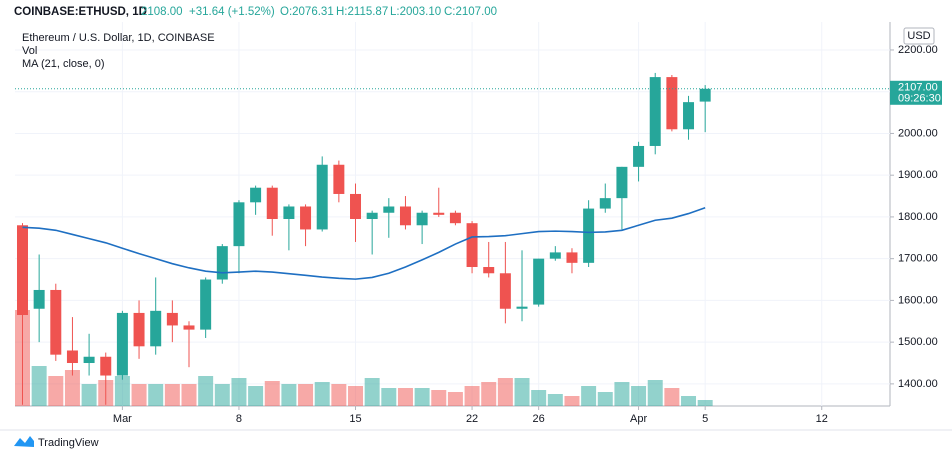  Describe the element at coordinates (918, 133) in the screenshot. I see `y-tick-label: 2000.00` at that location.